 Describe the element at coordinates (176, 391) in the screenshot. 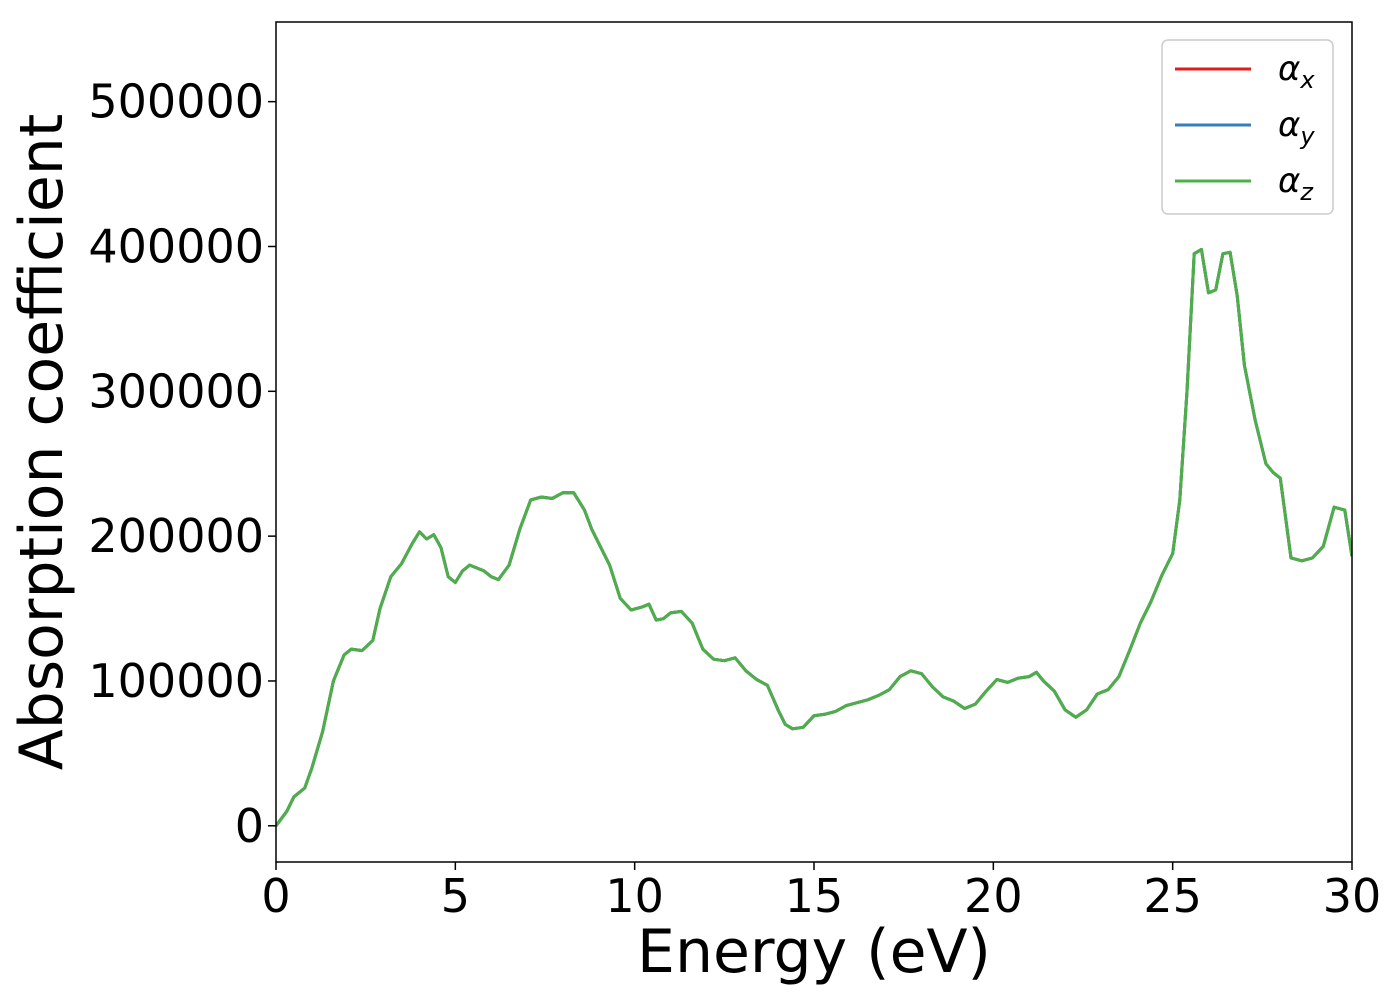

I see `y-tick-label: 300000` at that location.